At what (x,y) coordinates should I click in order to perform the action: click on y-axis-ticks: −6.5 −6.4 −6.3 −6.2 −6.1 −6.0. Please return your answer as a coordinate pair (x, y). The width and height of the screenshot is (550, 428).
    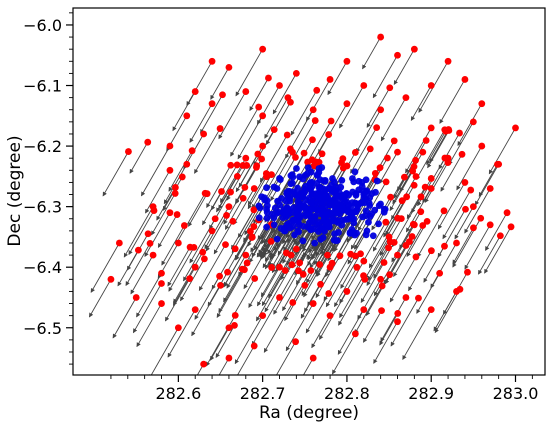
    Looking at the image, I should click on (48, 188).